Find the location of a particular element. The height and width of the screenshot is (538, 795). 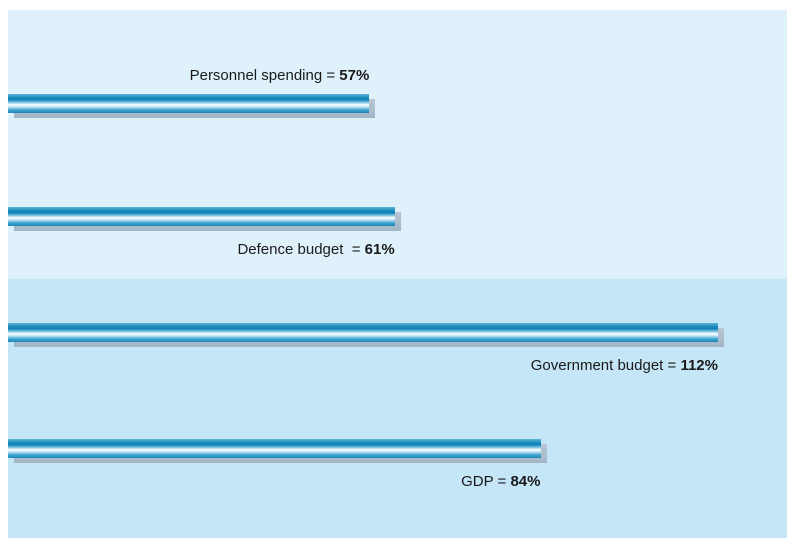

bar-label-1: Personnel spending = 57% is located at coordinates (280, 76).